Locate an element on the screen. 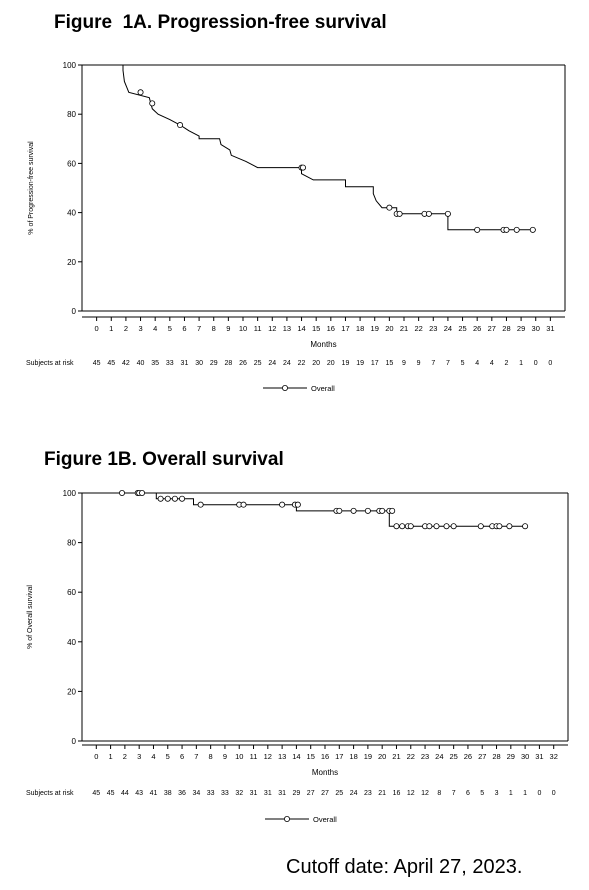 The height and width of the screenshot is (890, 589). risk-count: 38 is located at coordinates (168, 793).